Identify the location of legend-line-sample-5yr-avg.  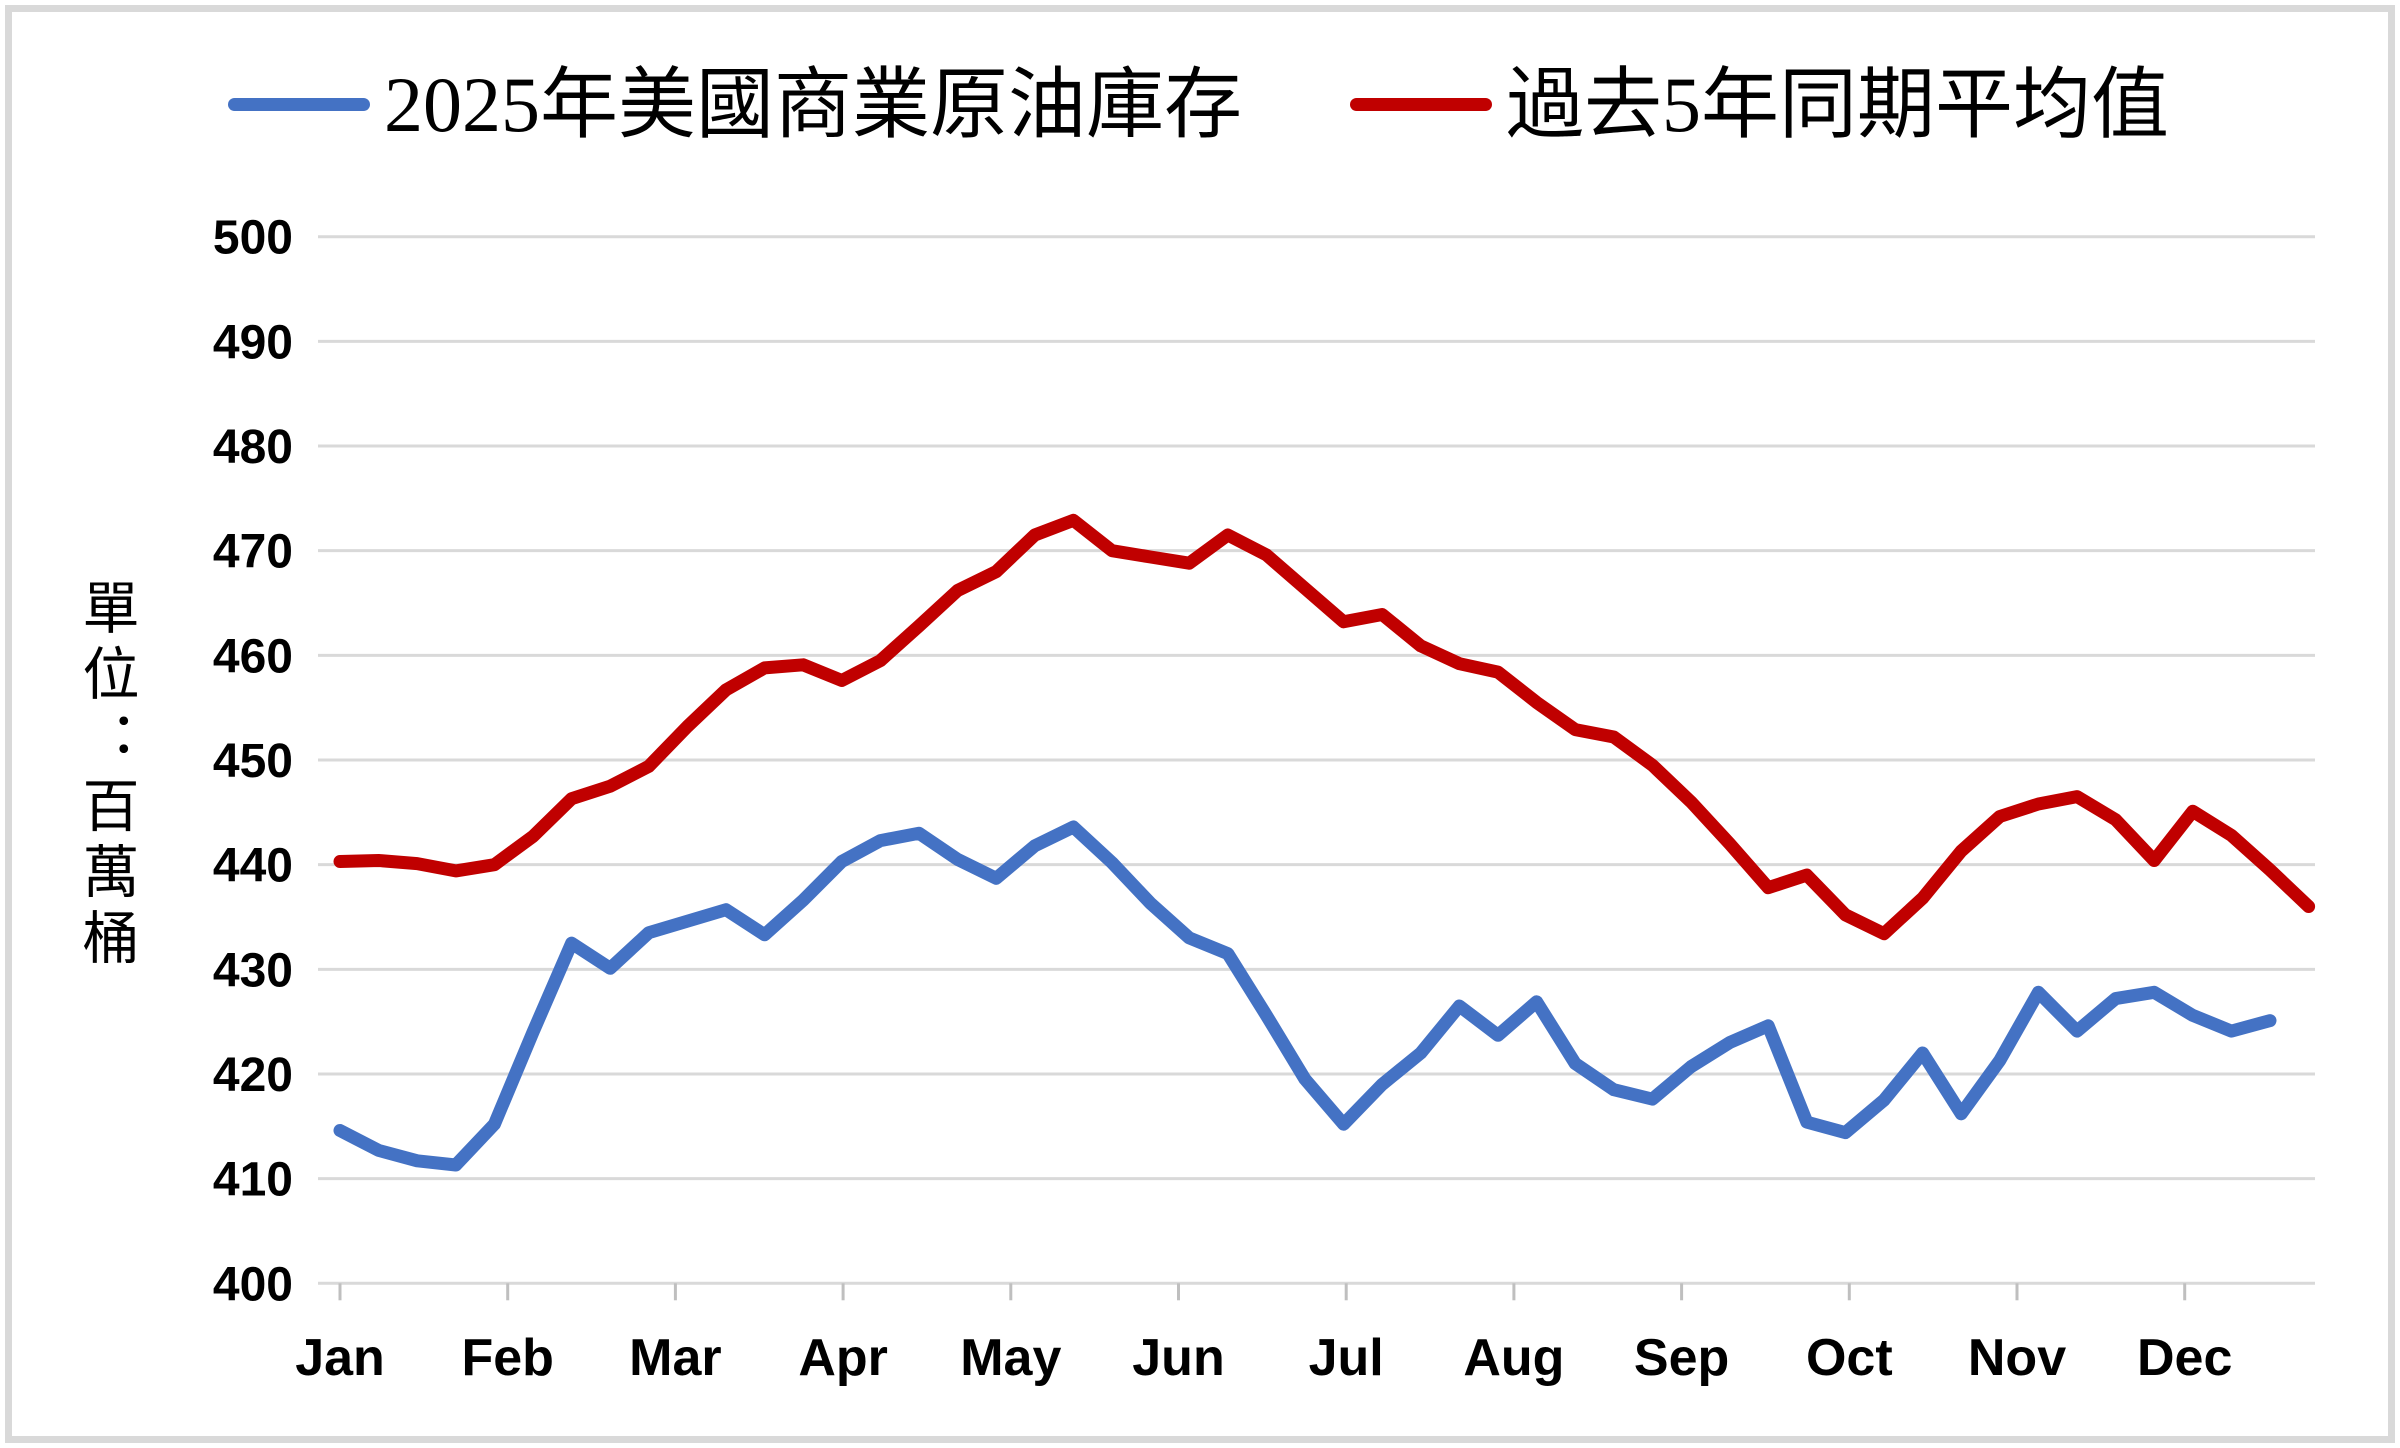
(1421, 104).